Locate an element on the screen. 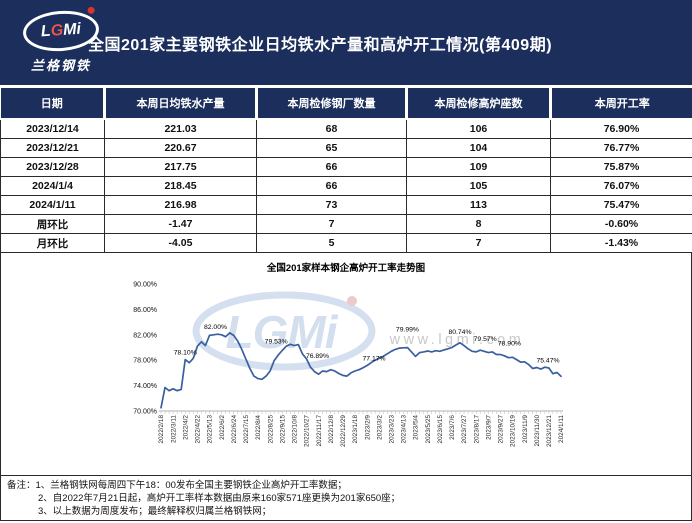 The height and width of the screenshot is (523, 692). svg-text: 2023/6/15 is located at coordinates (440, 429).